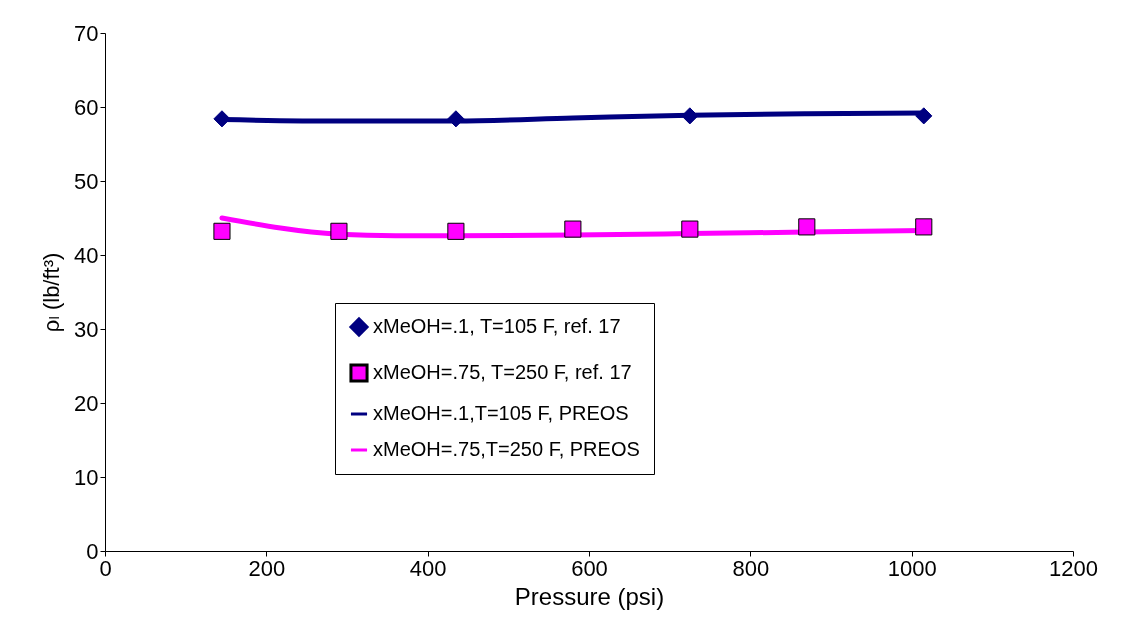 The image size is (1132, 644). I want to click on x-tick-label: 1000, so click(912, 568).